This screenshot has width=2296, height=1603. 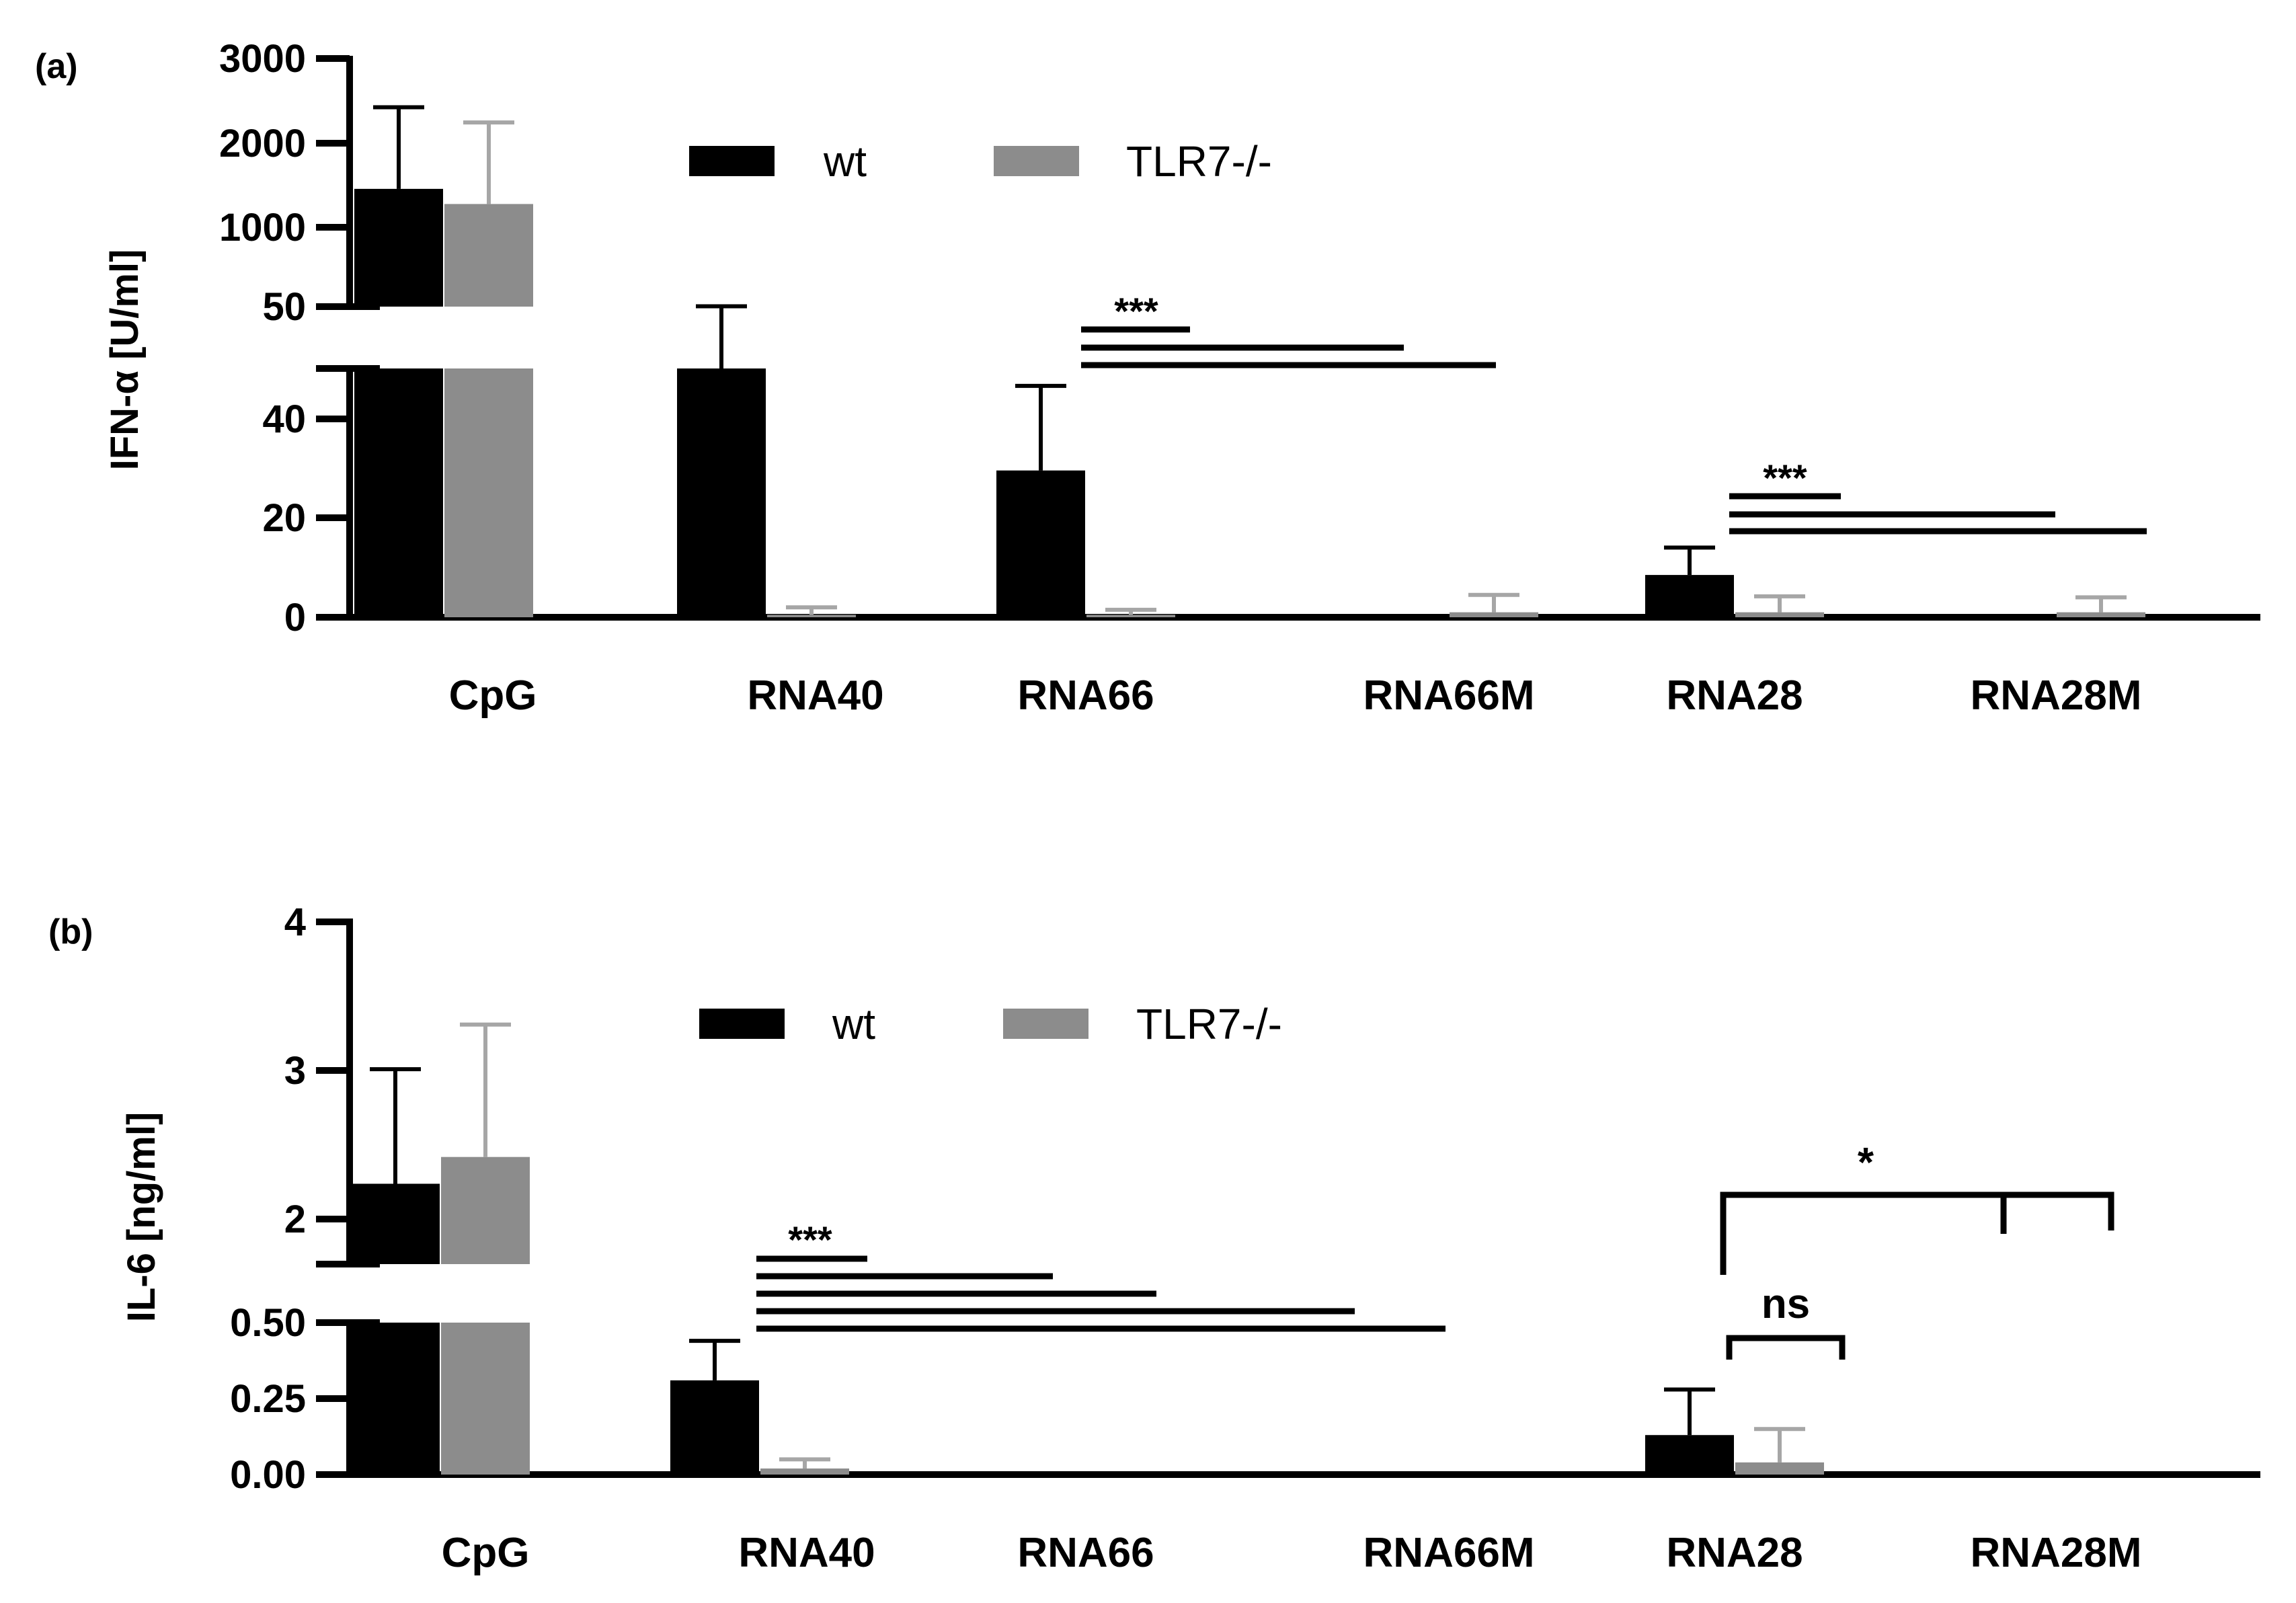 What do you see at coordinates (141, 1217) in the screenshot?
I see `panel-b-y-axis-label: IL-6 [ng/ml]` at bounding box center [141, 1217].